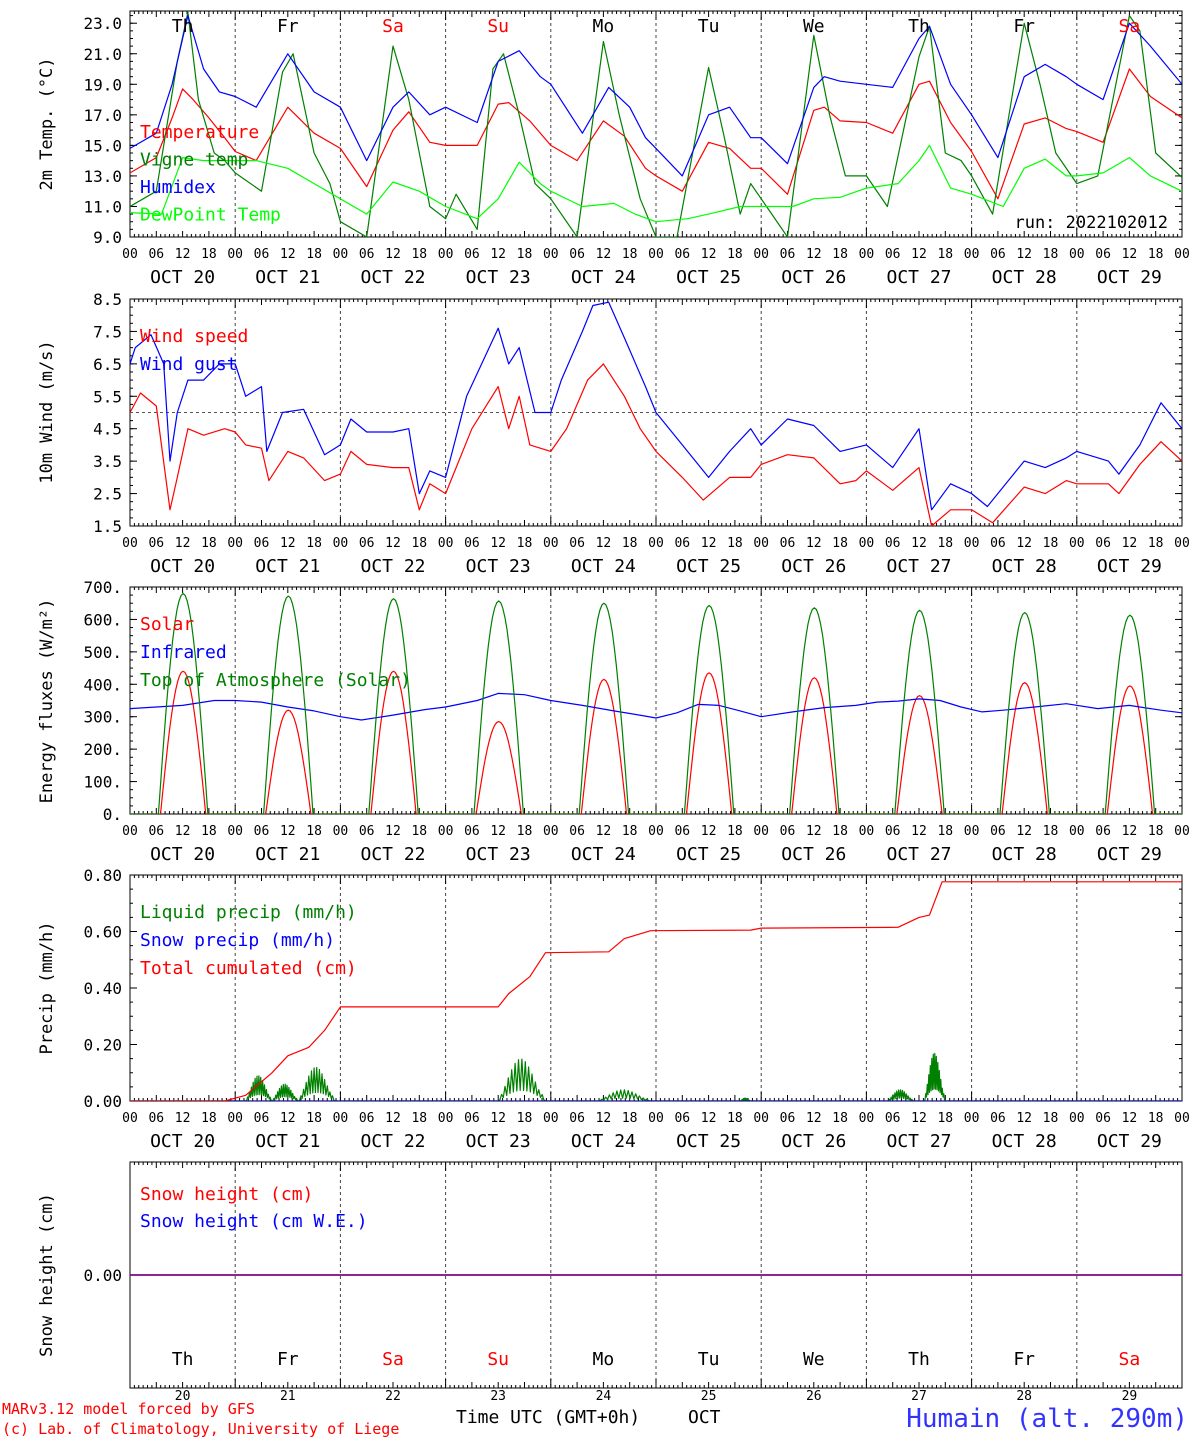 The width and height of the screenshot is (1194, 1440). Describe the element at coordinates (656, 183) in the screenshot. I see `series-line-dewpoint-temp` at that location.